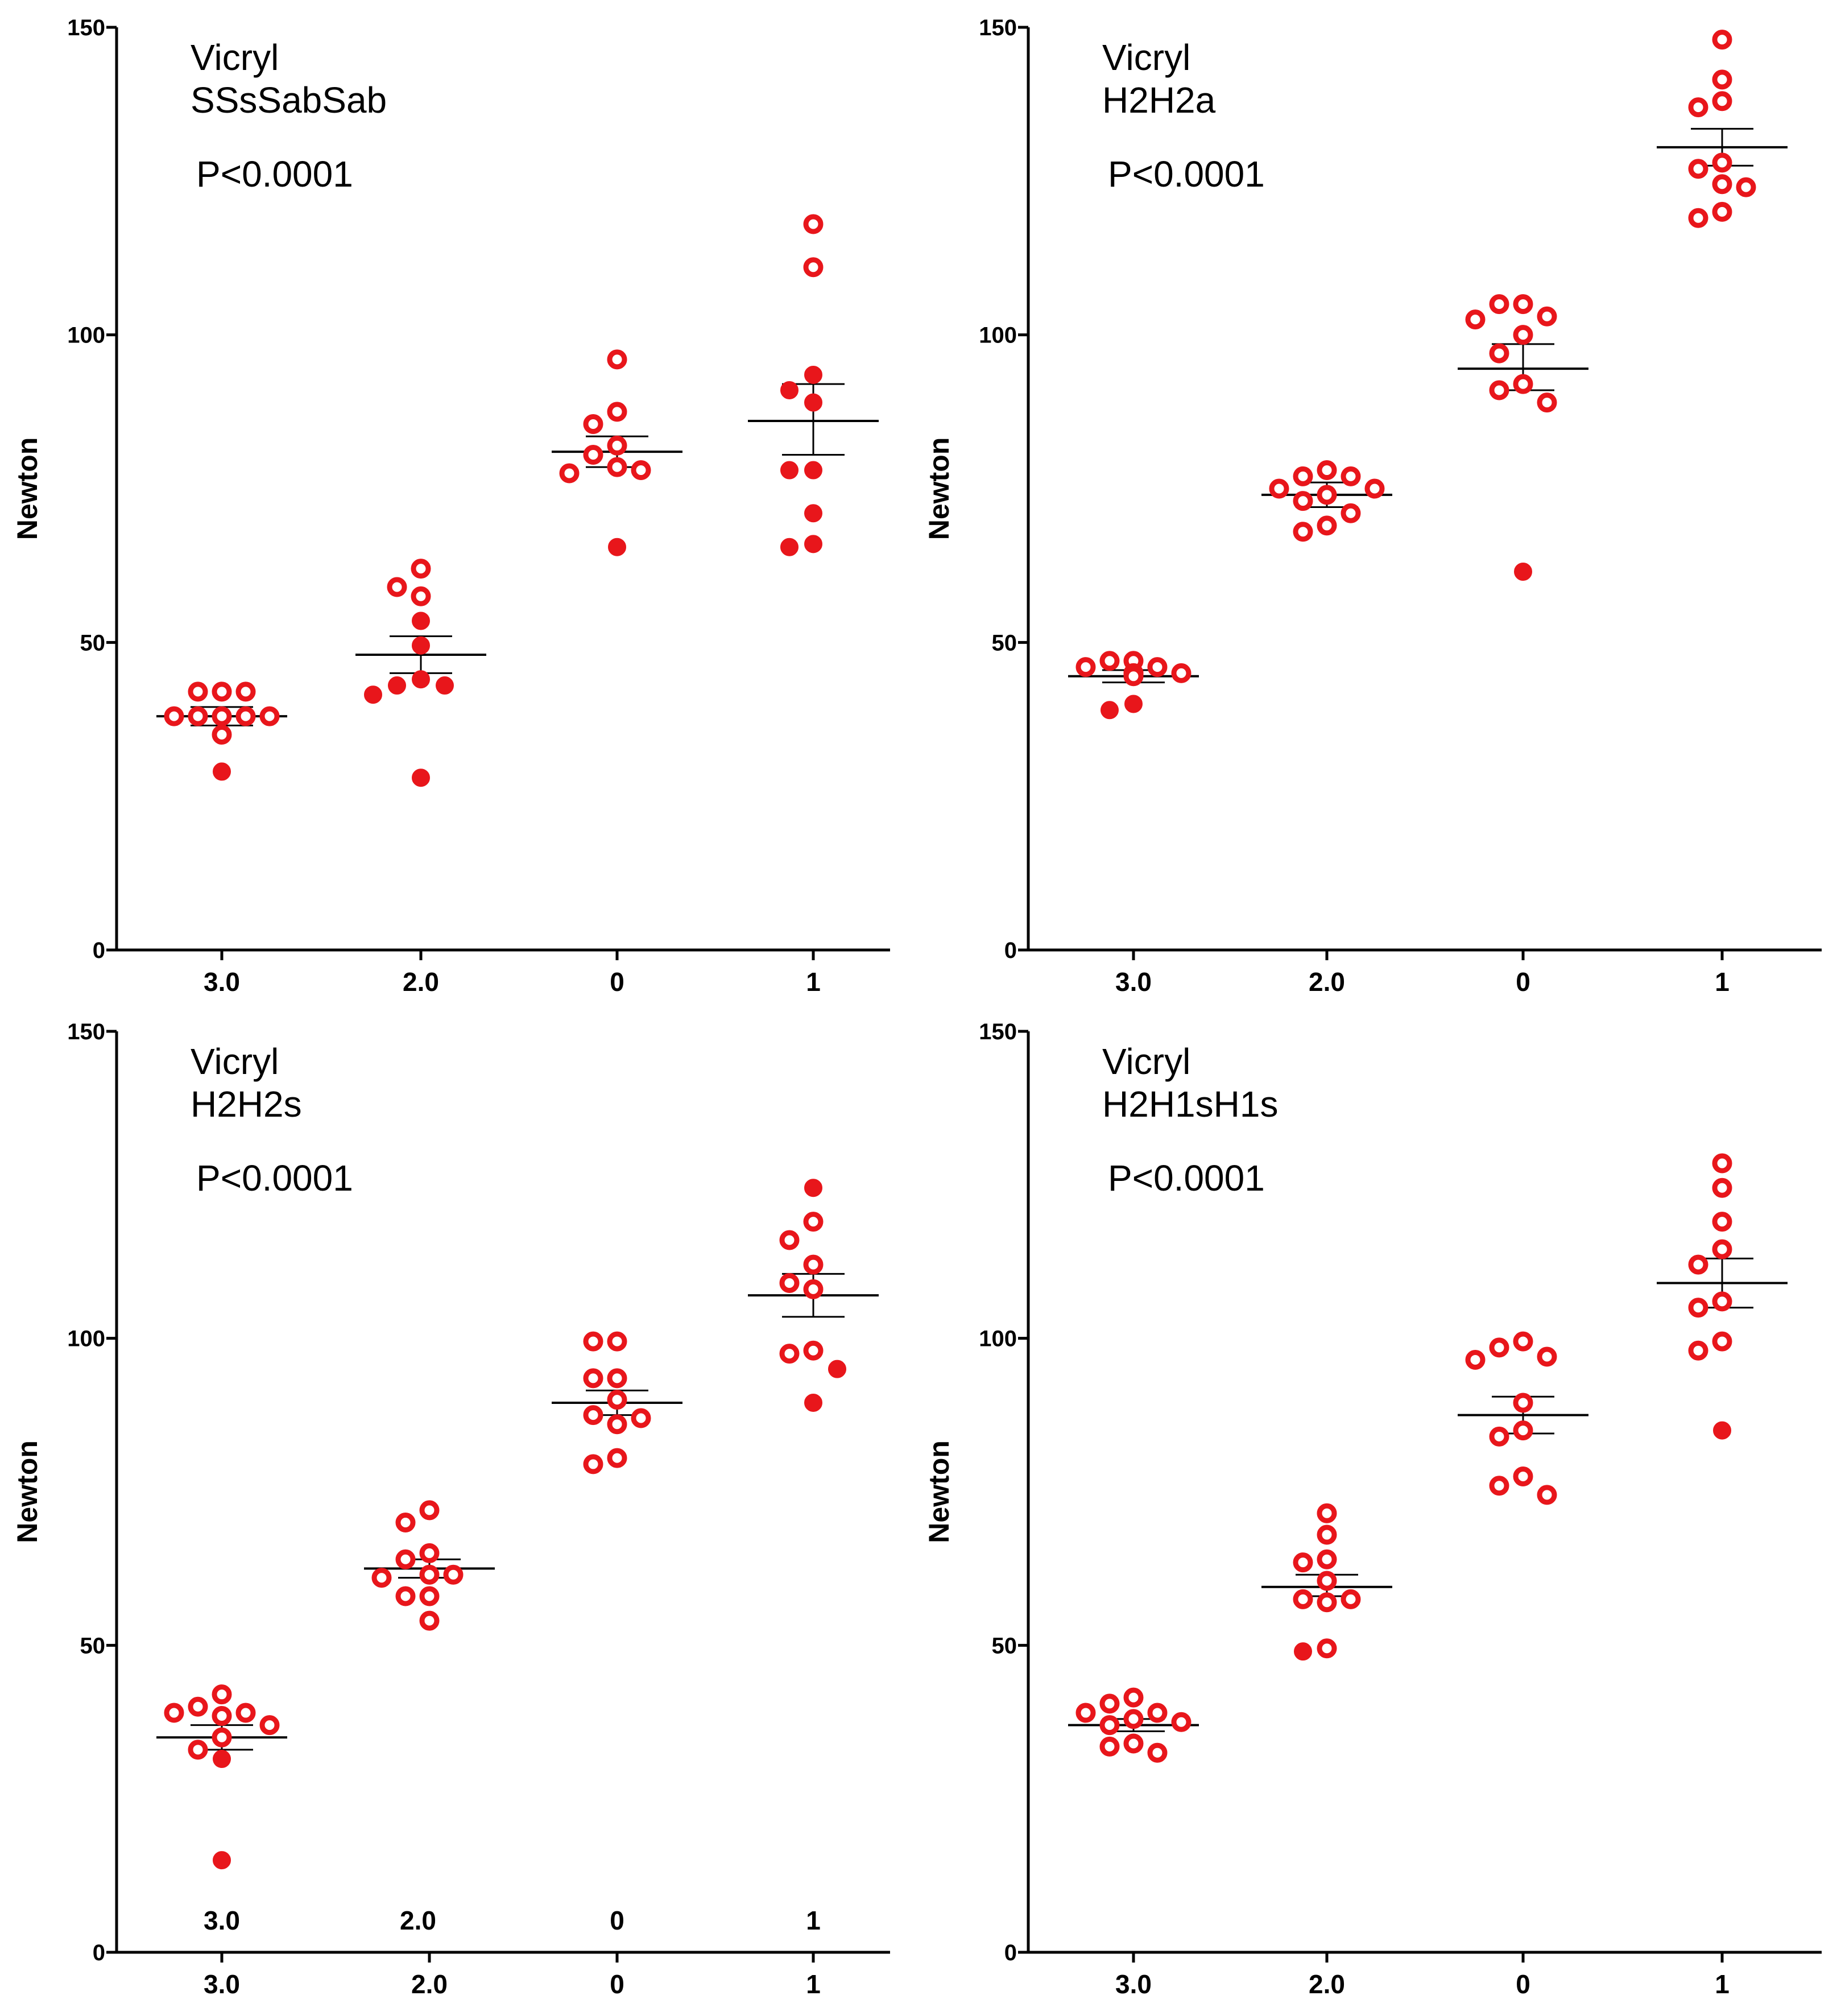 The height and width of the screenshot is (2016, 1841). I want to click on chart-subtitle: H2H2a, so click(1159, 100).